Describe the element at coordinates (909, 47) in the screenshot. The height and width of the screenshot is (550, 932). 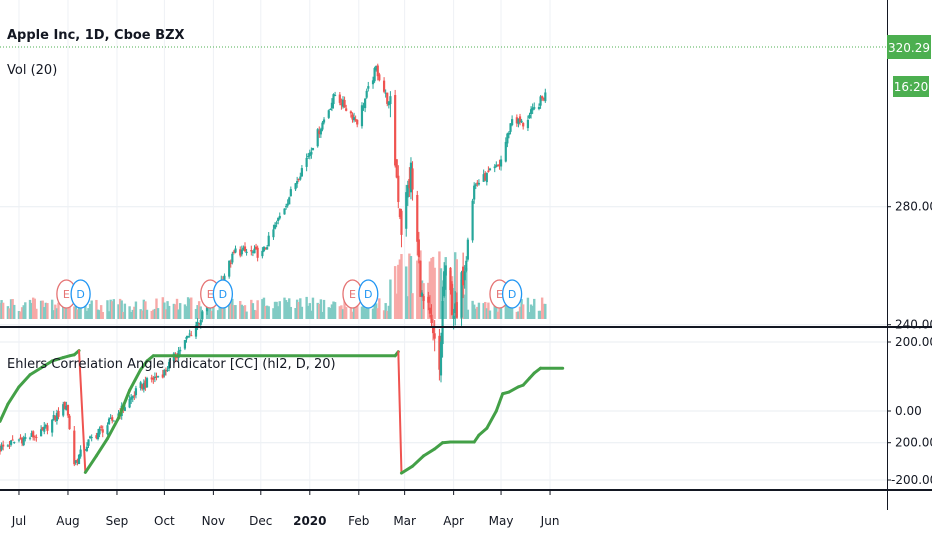
I see `last-price-badge: 320.29` at that location.